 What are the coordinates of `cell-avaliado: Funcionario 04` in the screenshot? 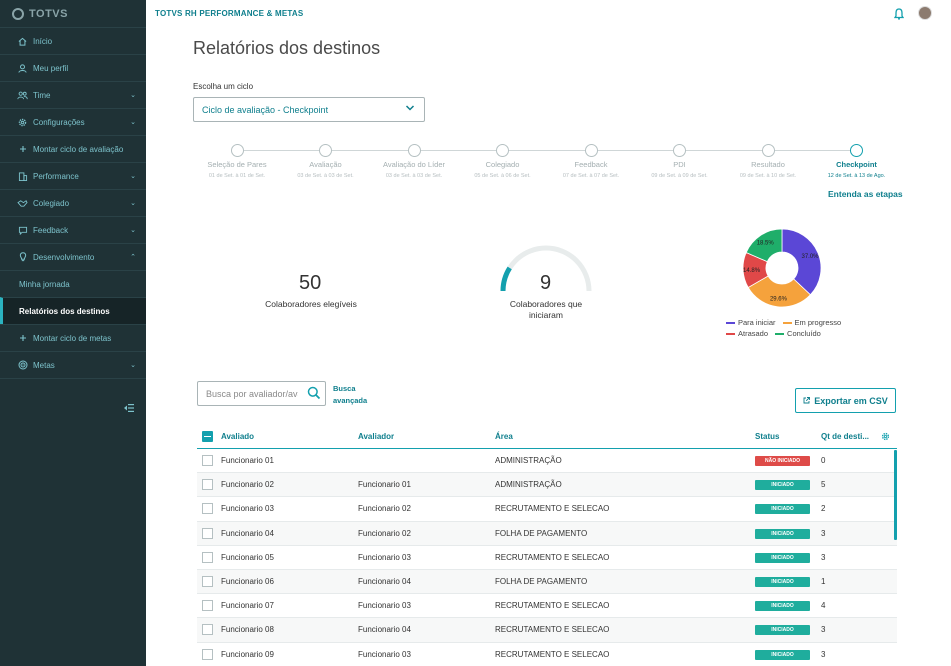 It's located at (247, 533).